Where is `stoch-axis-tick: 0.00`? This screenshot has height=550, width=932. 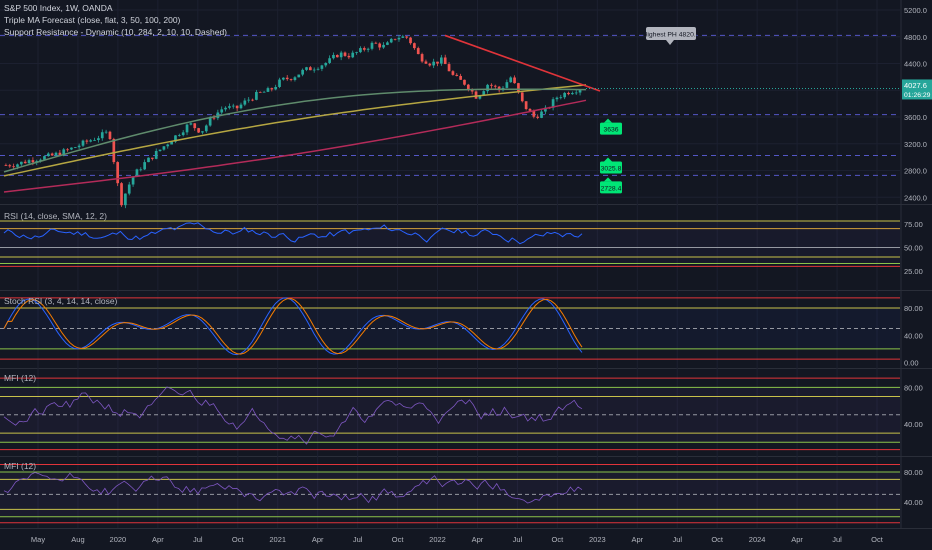 stoch-axis-tick: 0.00 is located at coordinates (911, 363).